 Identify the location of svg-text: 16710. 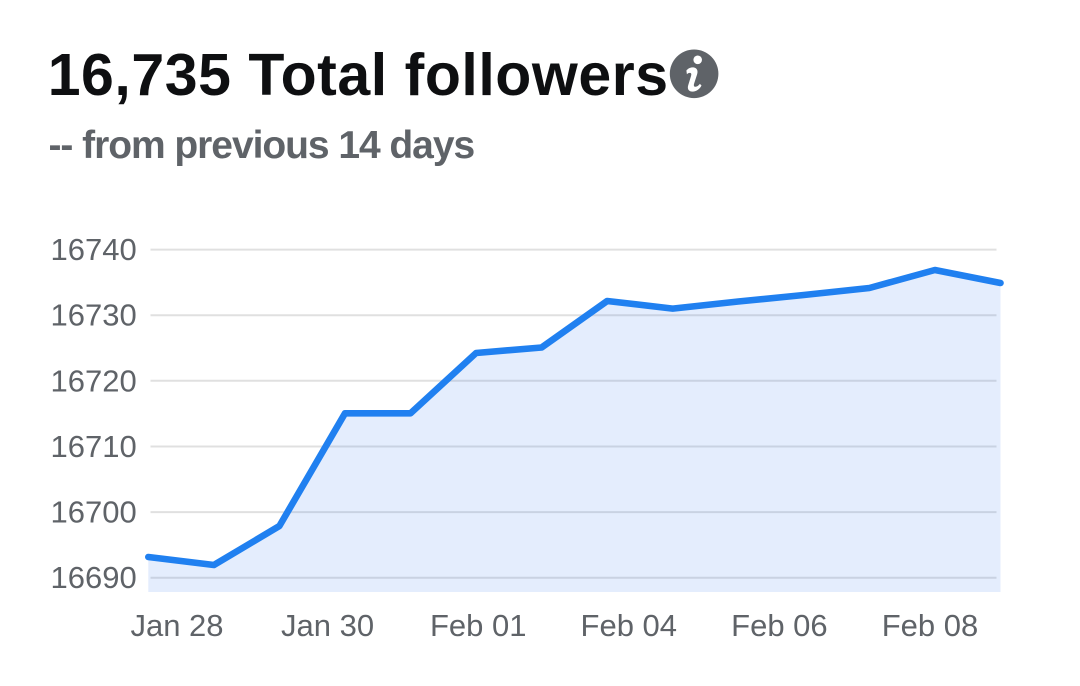
(94, 446).